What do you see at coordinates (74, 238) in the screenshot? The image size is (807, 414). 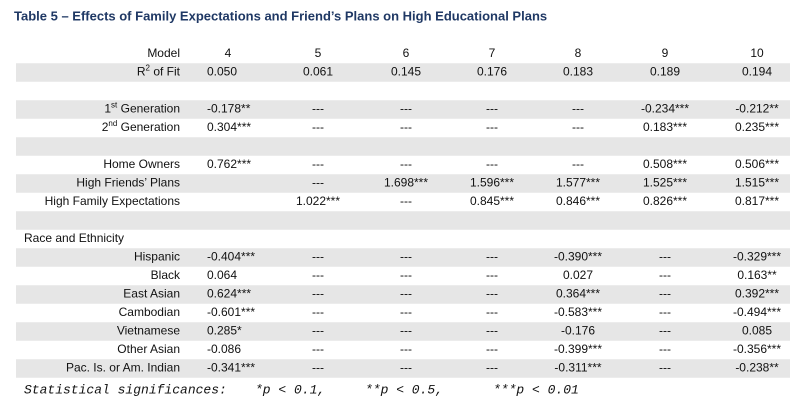 I see `section-heading: Race and Ethnicity` at bounding box center [74, 238].